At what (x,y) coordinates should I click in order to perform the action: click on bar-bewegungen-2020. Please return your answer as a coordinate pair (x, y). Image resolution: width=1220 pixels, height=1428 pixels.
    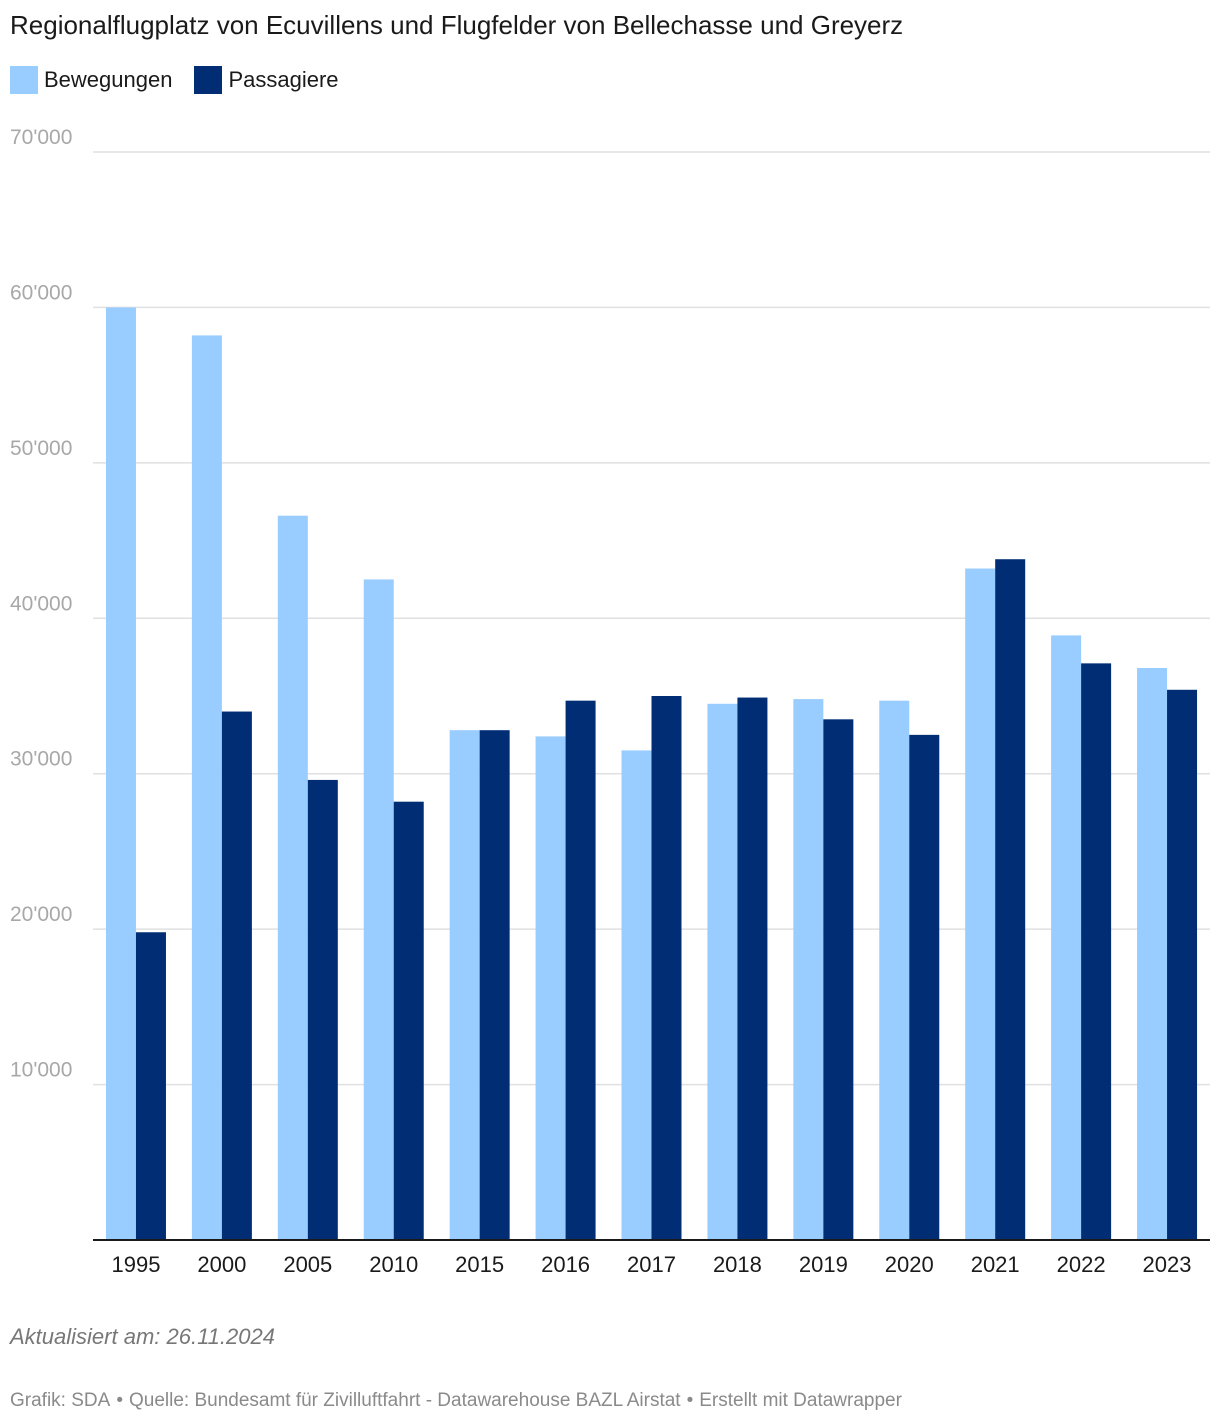
    Looking at the image, I should click on (894, 970).